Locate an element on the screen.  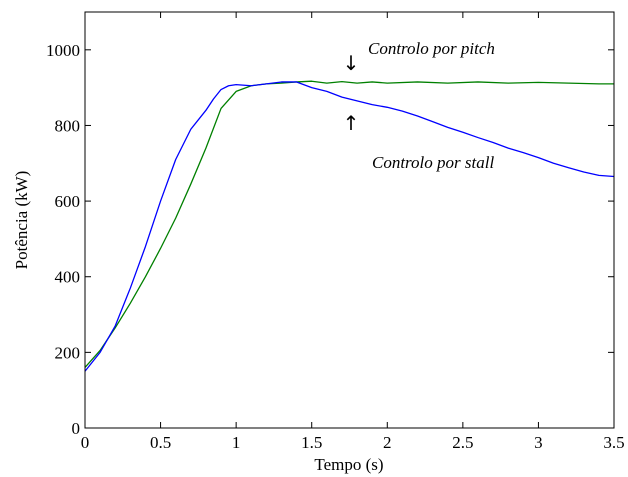
x-tick-label: 2 is located at coordinates (387, 442).